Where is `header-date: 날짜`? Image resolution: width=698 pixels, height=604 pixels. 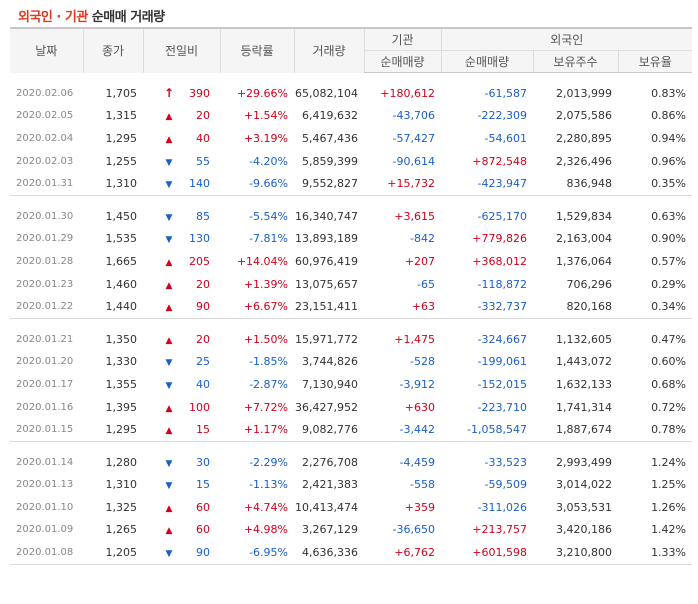 header-date: 날짜 is located at coordinates (46, 50).